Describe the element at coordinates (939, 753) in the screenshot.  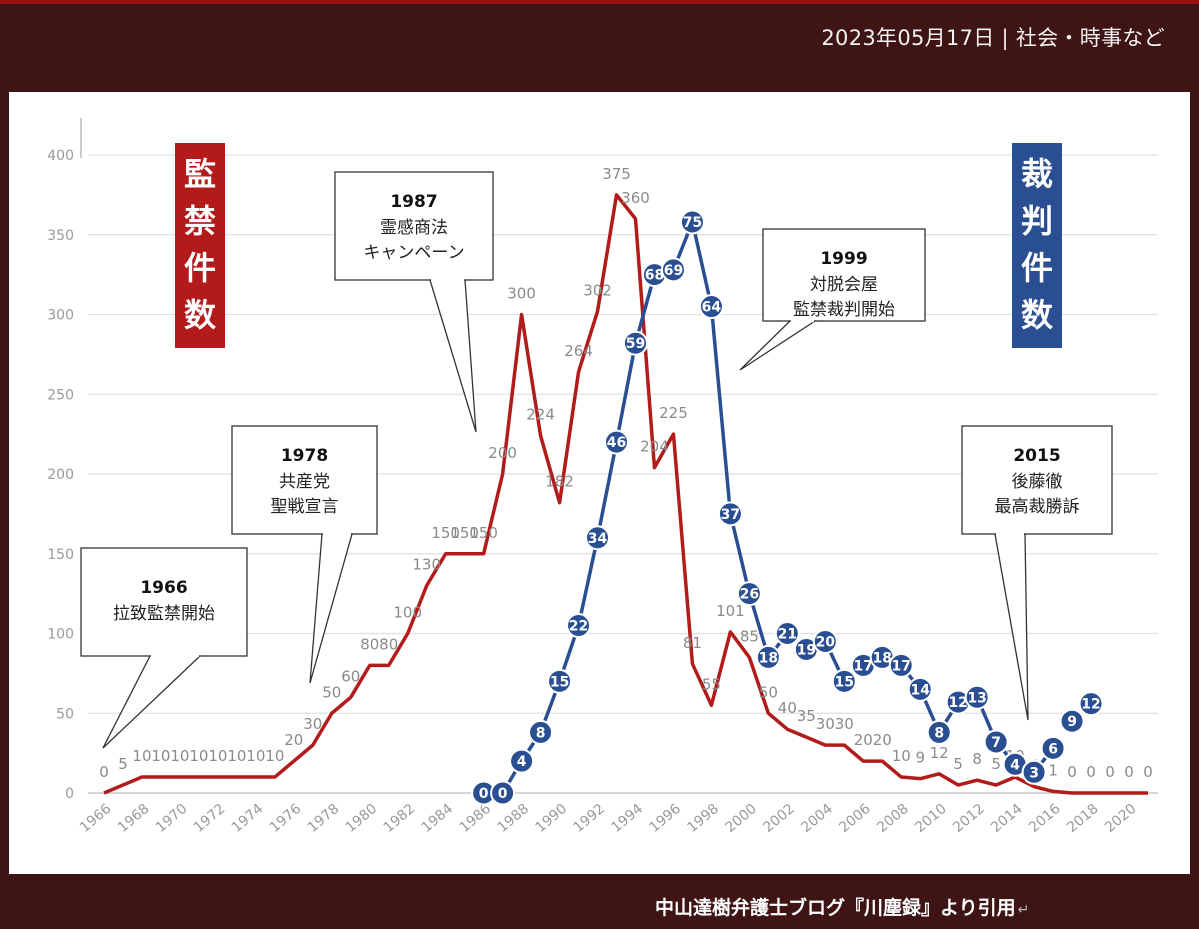
I see `confinement-data-label: 12` at that location.